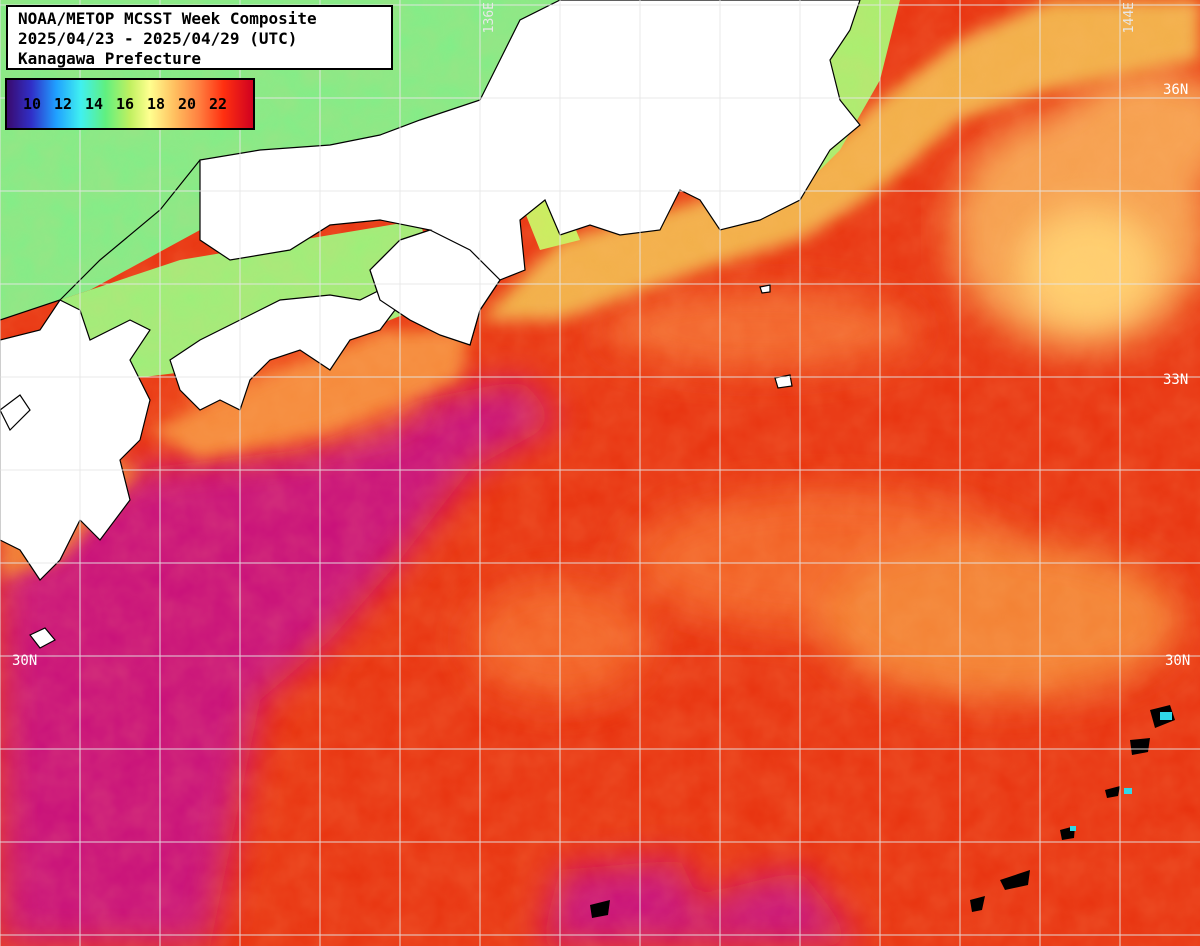  What do you see at coordinates (1176, 380) in the screenshot?
I see `lat-label-33n: 33N` at bounding box center [1176, 380].